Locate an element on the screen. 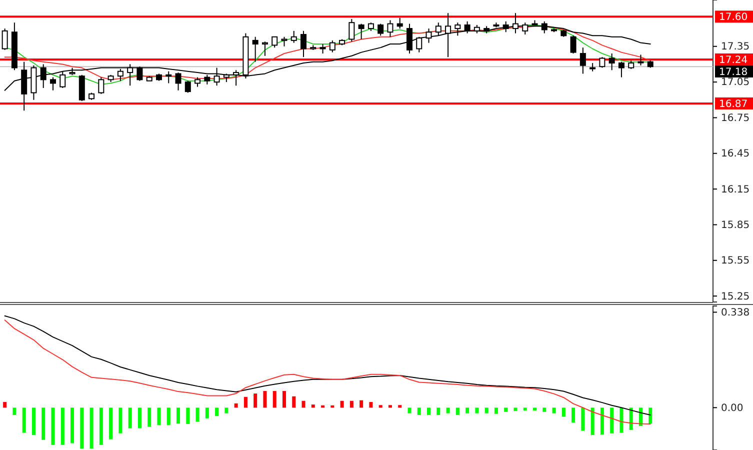 The height and width of the screenshot is (450, 753). ref-line-label: 17.24 is located at coordinates (733, 60).